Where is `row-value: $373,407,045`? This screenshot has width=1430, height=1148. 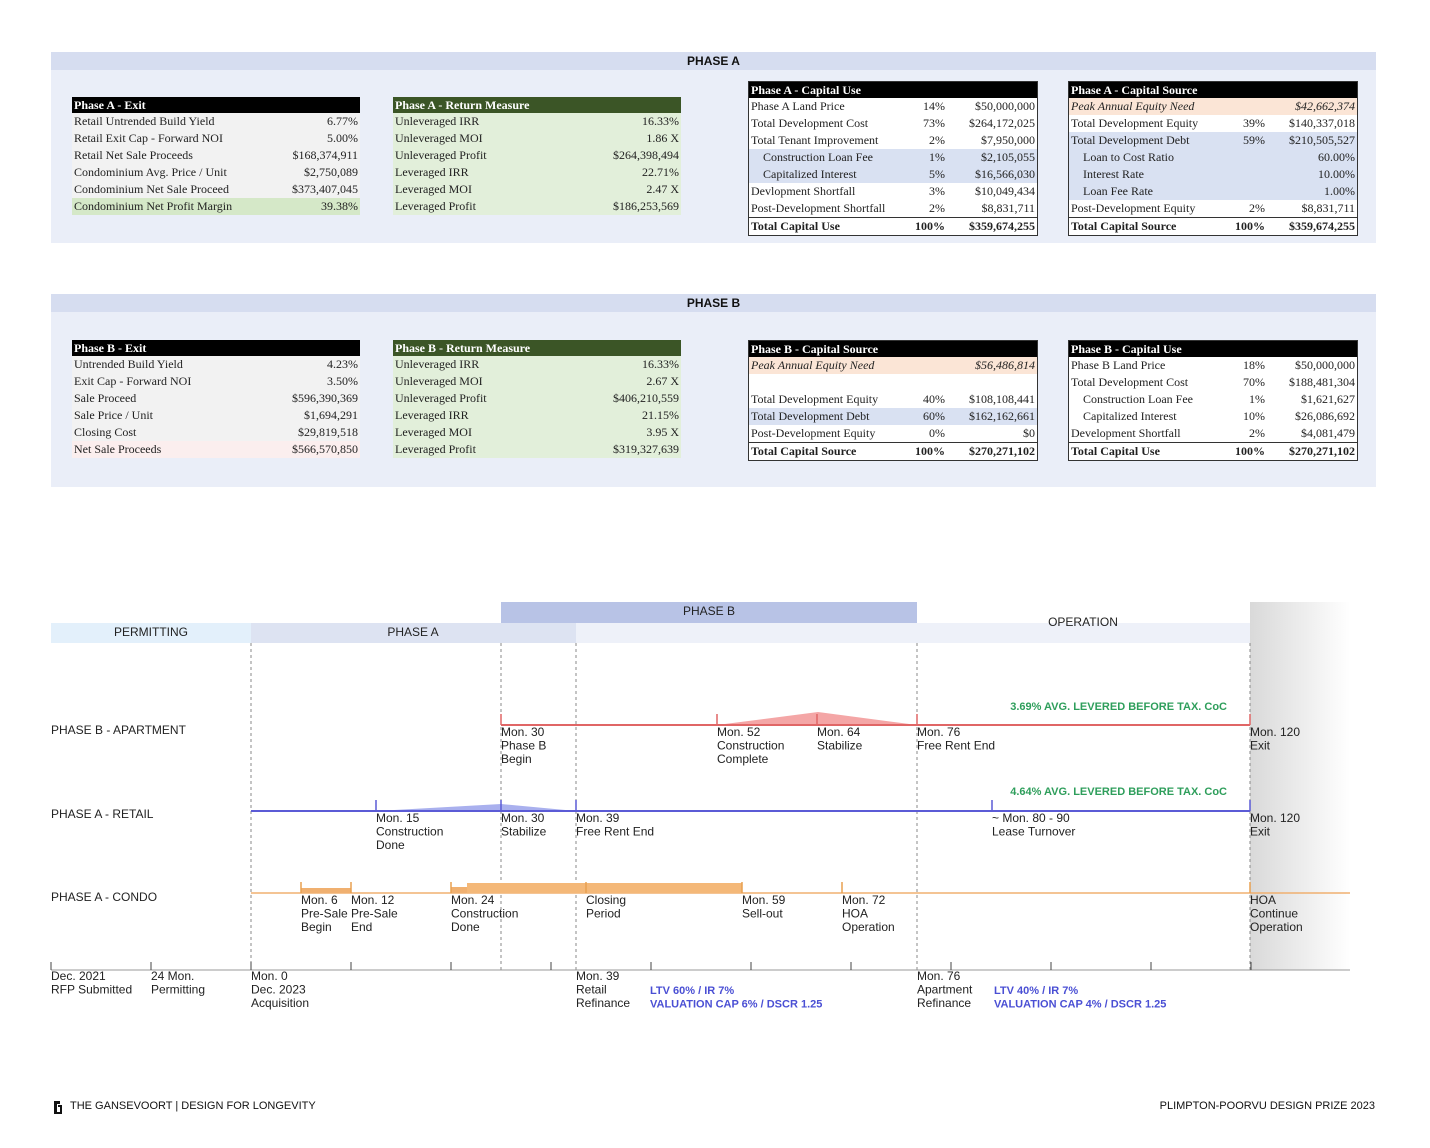
row-value: $373,407,045 is located at coordinates (325, 189).